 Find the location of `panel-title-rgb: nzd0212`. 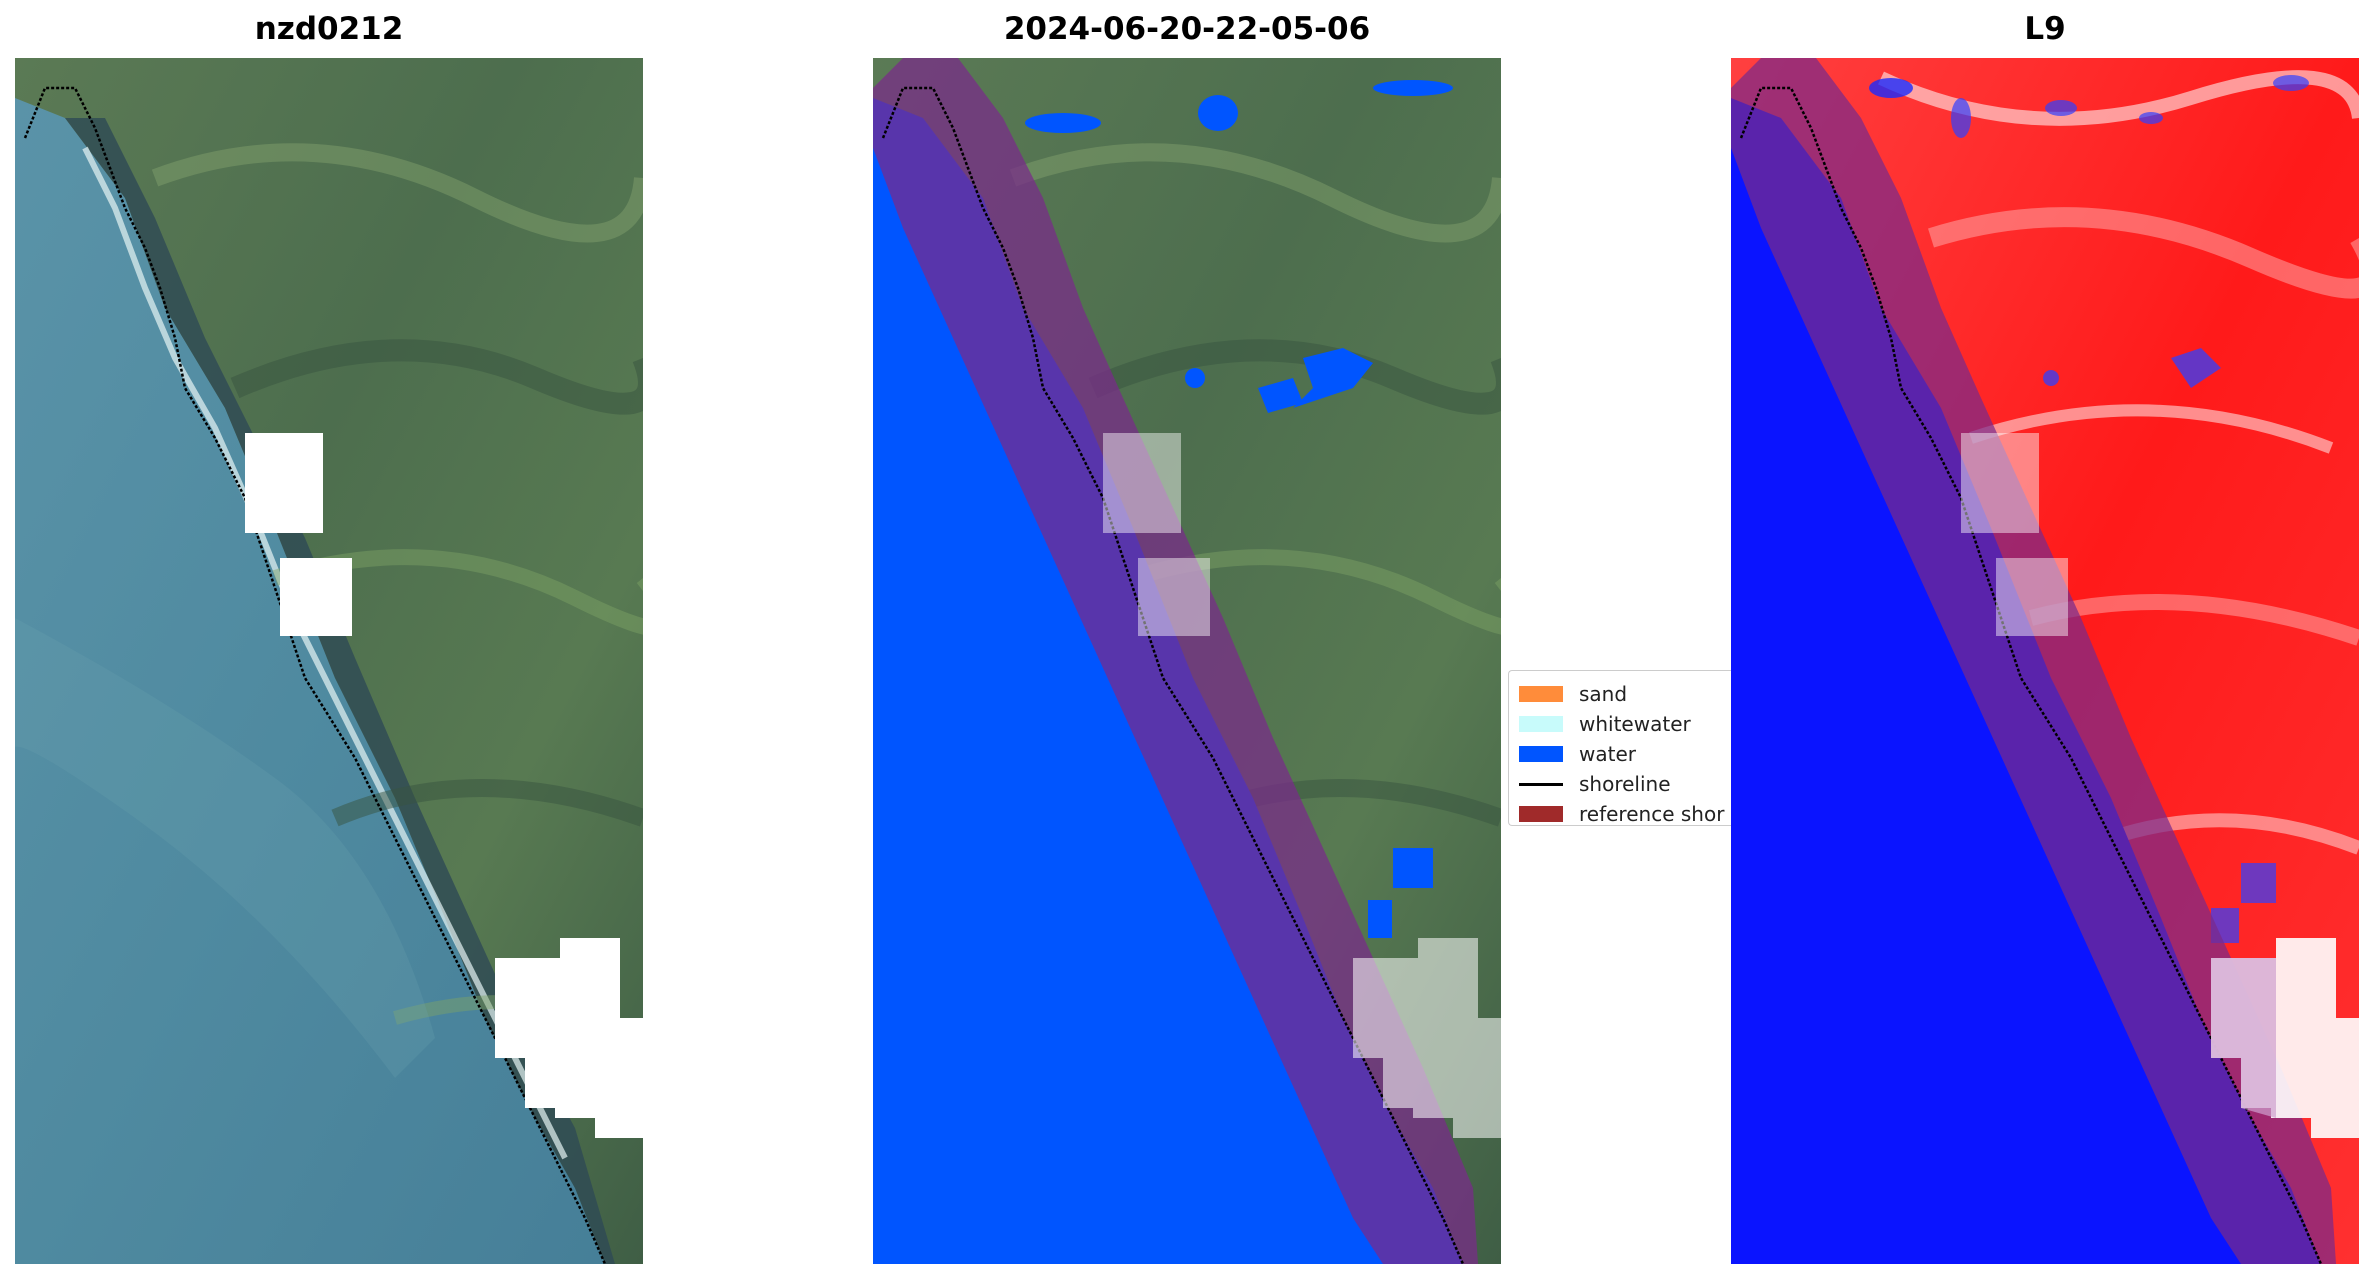

panel-title-rgb: nzd0212 is located at coordinates (329, 29).